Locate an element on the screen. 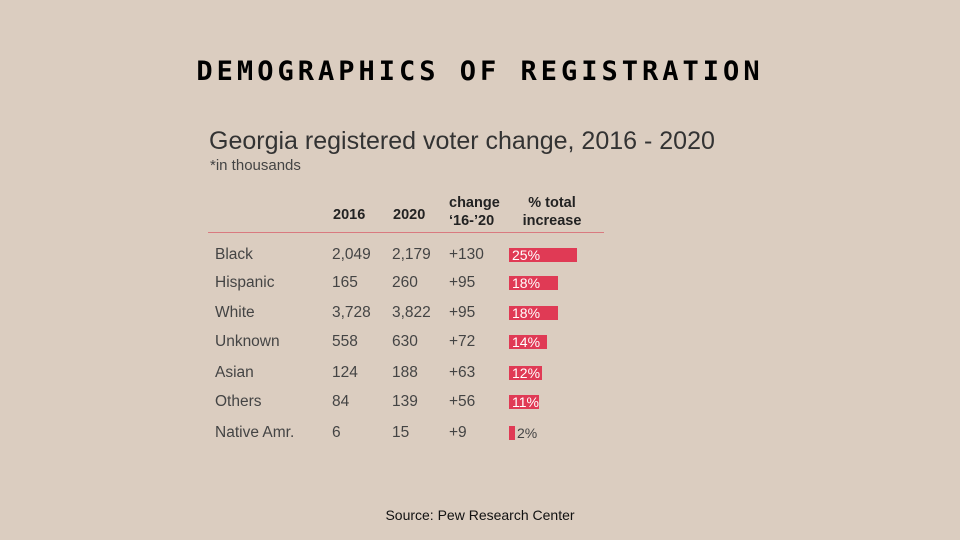 This screenshot has width=960, height=540. value-2020: 260 is located at coordinates (405, 282).